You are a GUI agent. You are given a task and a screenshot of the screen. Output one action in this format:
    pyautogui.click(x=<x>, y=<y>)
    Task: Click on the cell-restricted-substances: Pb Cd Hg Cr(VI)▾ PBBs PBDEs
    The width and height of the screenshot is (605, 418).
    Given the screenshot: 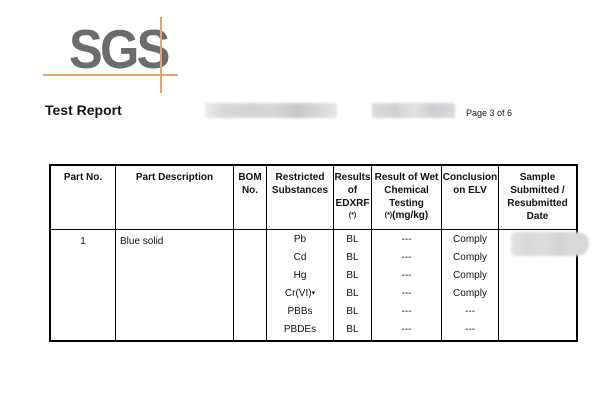 What is the action you would take?
    pyautogui.click(x=299, y=285)
    